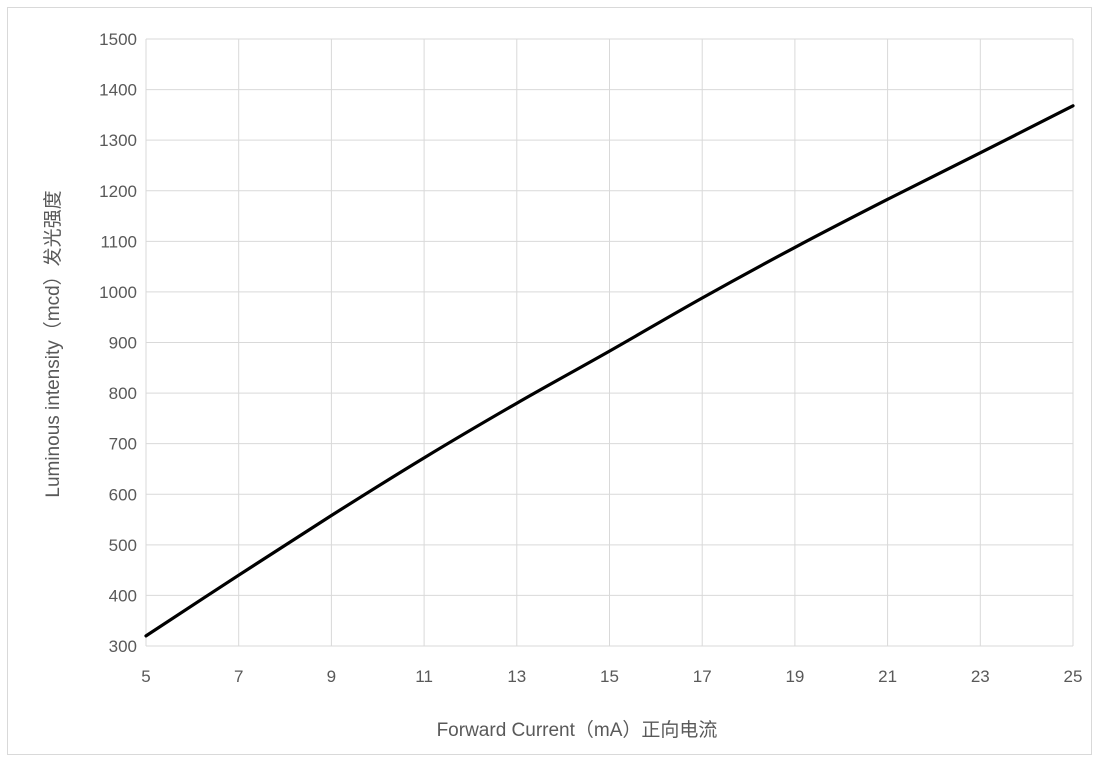  What do you see at coordinates (118, 90) in the screenshot?
I see `y-tick-label: 1400` at bounding box center [118, 90].